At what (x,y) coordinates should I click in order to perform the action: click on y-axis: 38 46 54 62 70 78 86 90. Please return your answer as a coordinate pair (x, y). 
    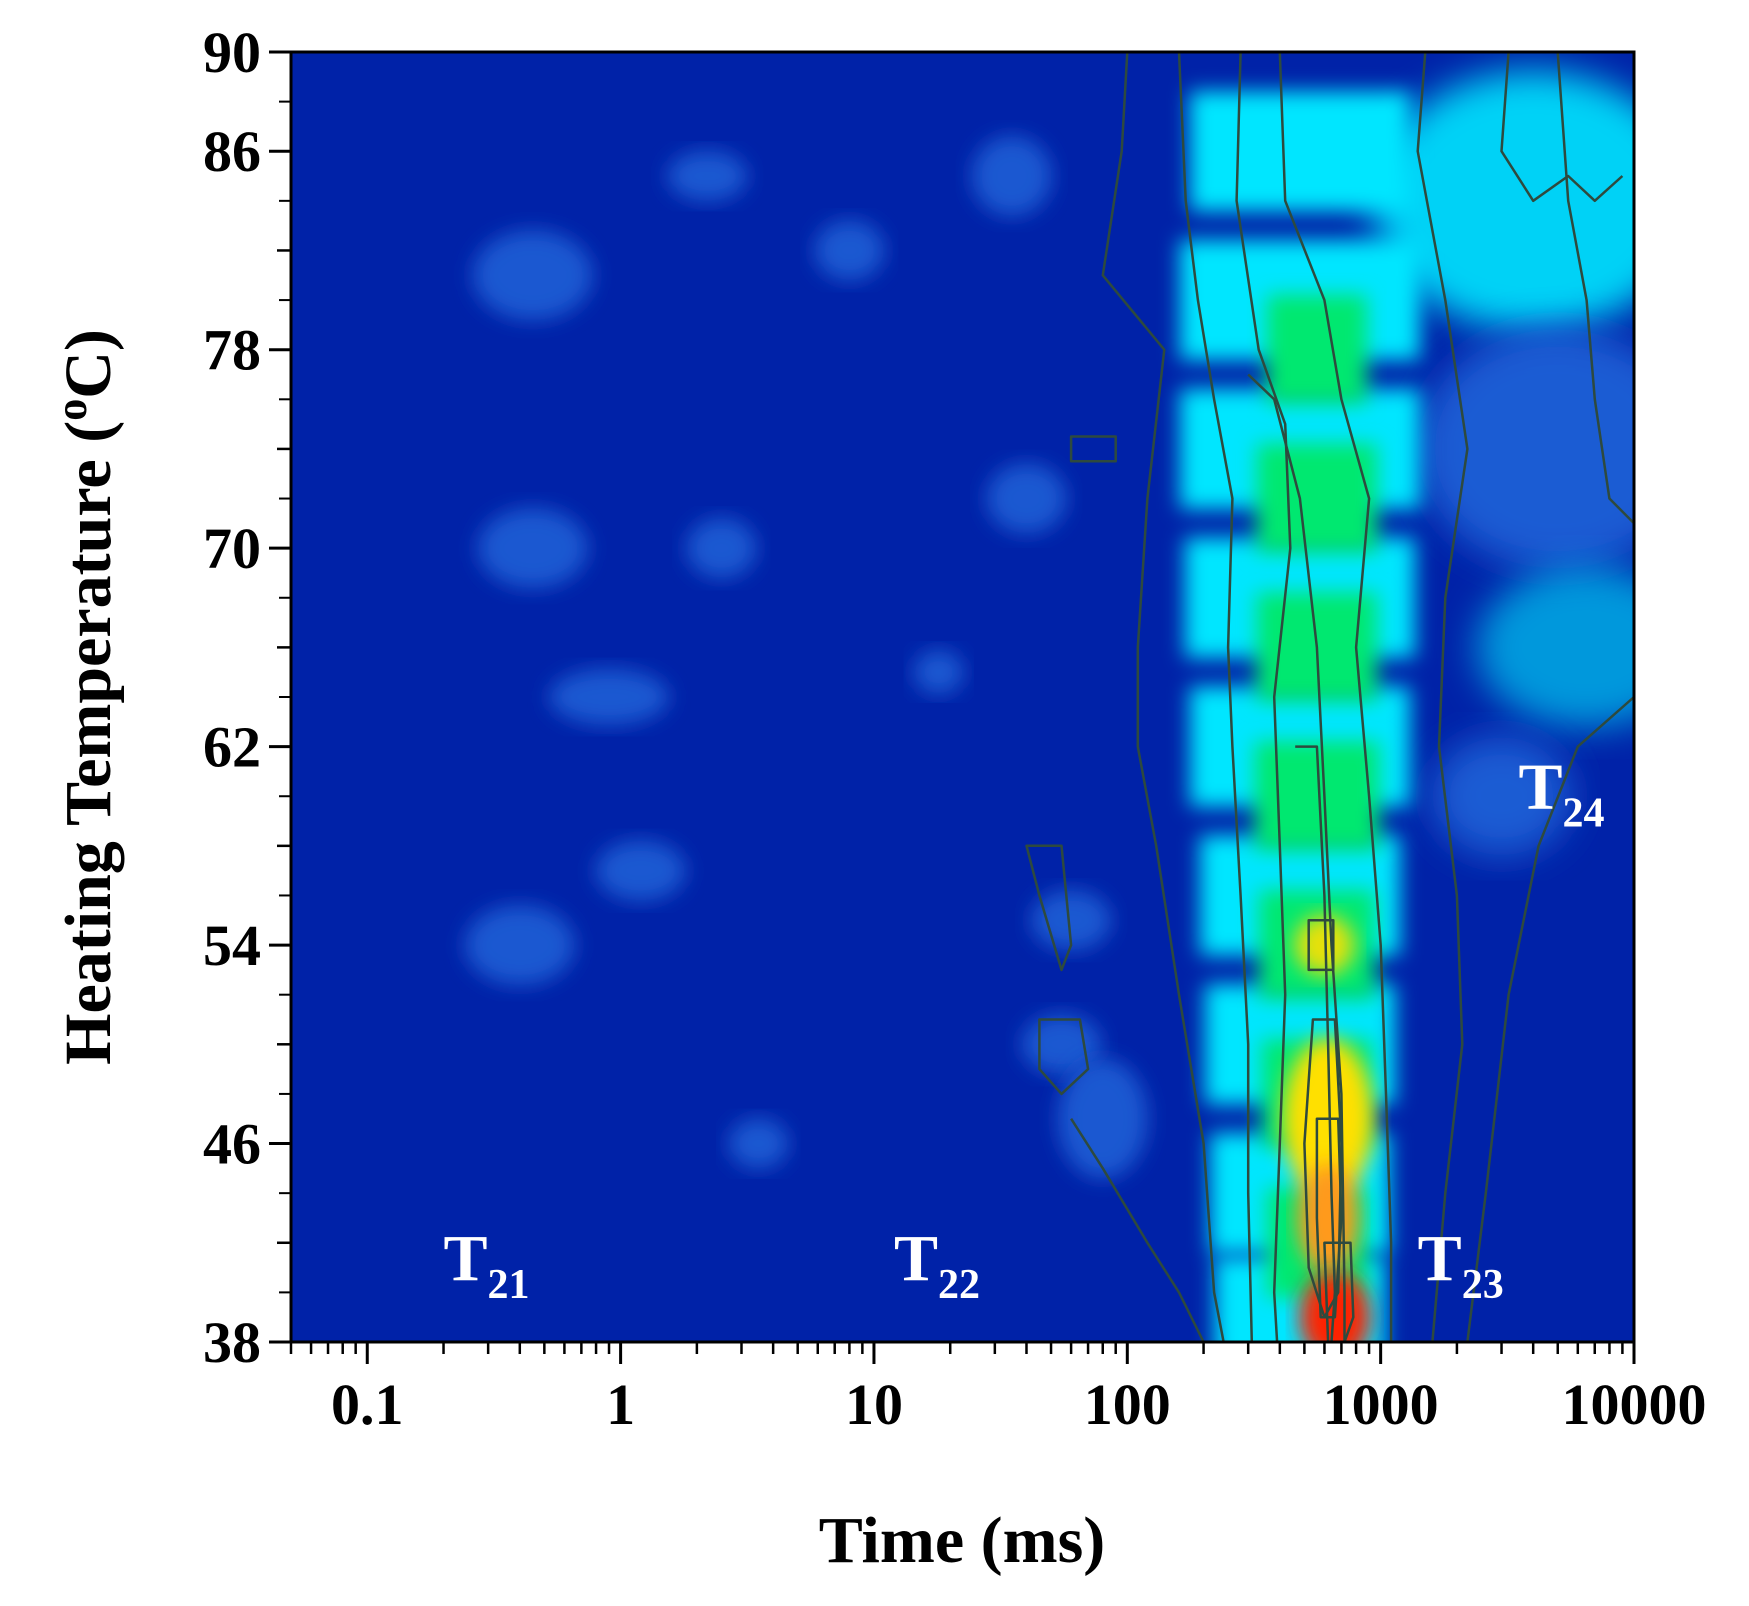
    Looking at the image, I should click on (247, 697).